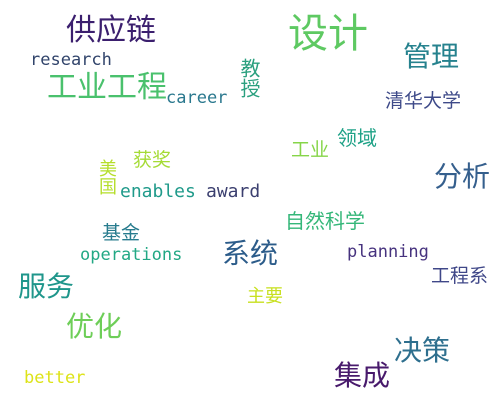 The width and height of the screenshot is (500, 400). I want to click on word-professor: 教授, so click(249, 78).